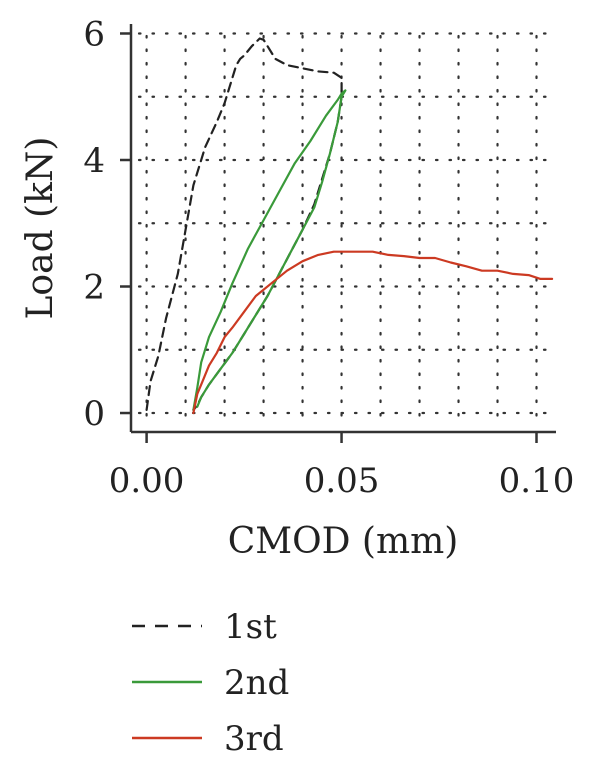 This screenshot has height=771, width=600. I want to click on legend-label-2nd: 2nd, so click(256, 683).